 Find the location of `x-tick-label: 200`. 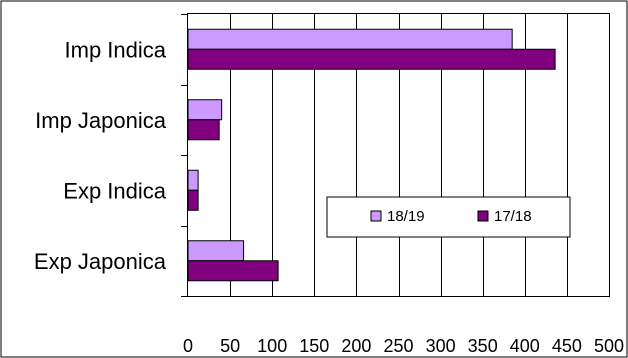

x-tick-label: 200 is located at coordinates (356, 346).